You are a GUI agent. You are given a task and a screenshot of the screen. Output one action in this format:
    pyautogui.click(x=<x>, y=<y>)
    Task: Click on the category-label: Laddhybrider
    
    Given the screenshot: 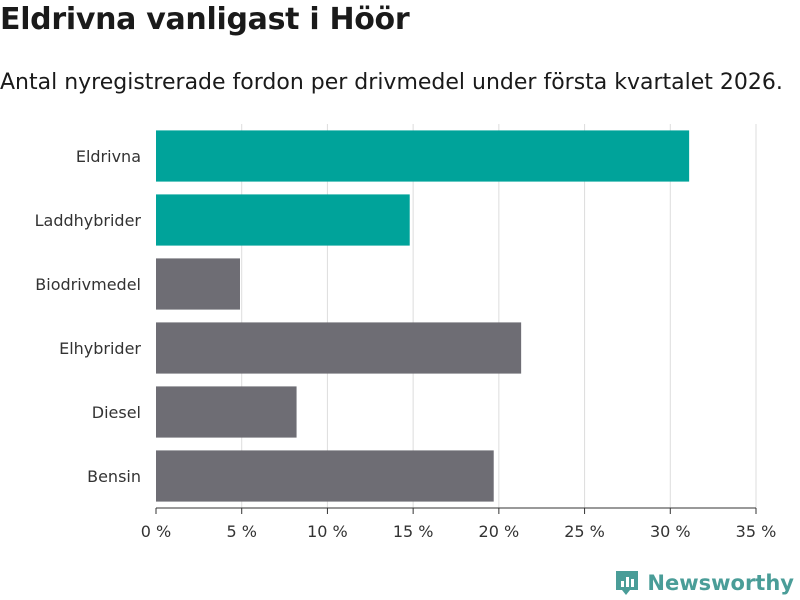 What is the action you would take?
    pyautogui.click(x=88, y=220)
    